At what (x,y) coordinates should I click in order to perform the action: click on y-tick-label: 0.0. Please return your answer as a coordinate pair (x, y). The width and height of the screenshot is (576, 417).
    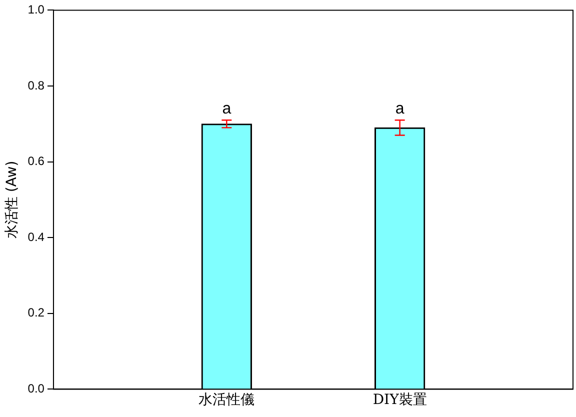
    Looking at the image, I should click on (36, 389).